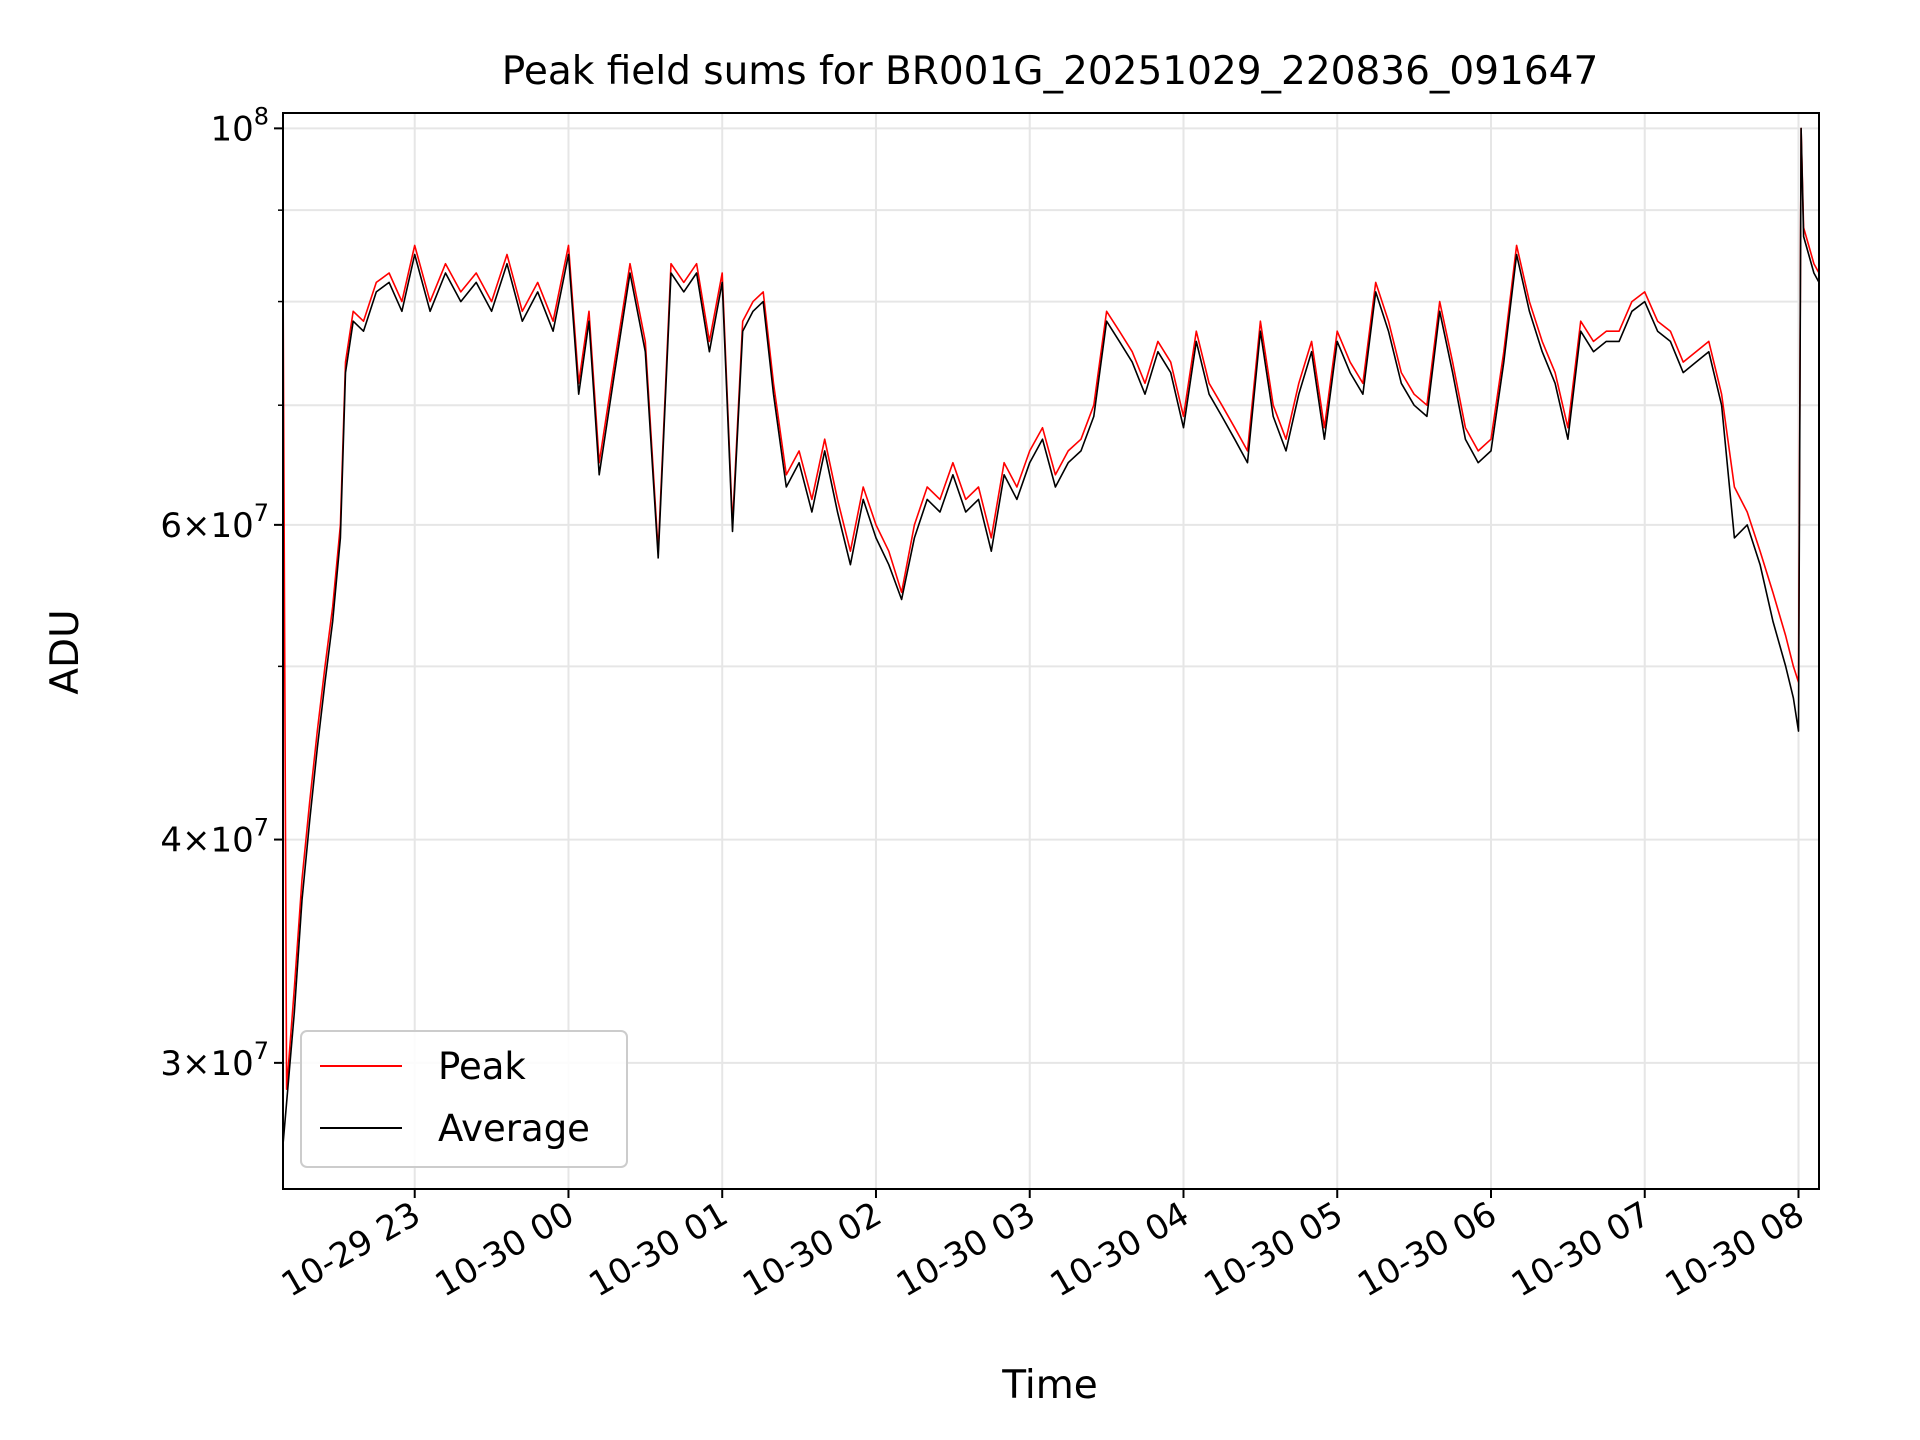 The image size is (1920, 1440). What do you see at coordinates (464, 1099) in the screenshot?
I see `legend: Peak Average` at bounding box center [464, 1099].